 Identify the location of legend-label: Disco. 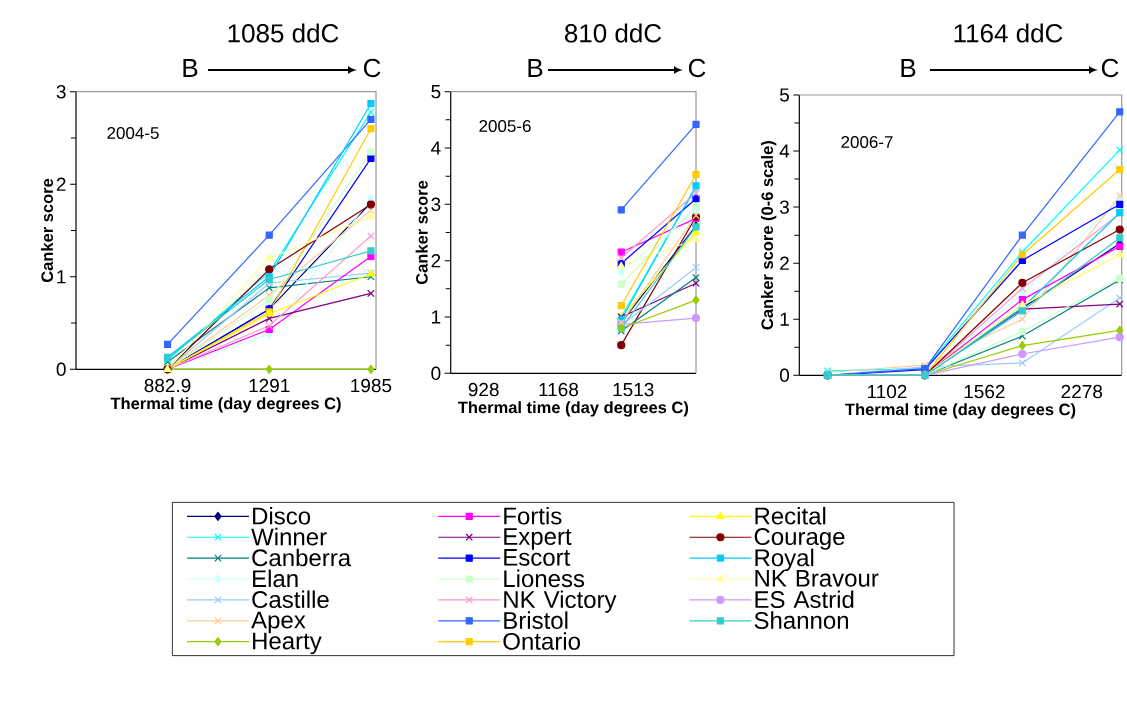
(282, 515).